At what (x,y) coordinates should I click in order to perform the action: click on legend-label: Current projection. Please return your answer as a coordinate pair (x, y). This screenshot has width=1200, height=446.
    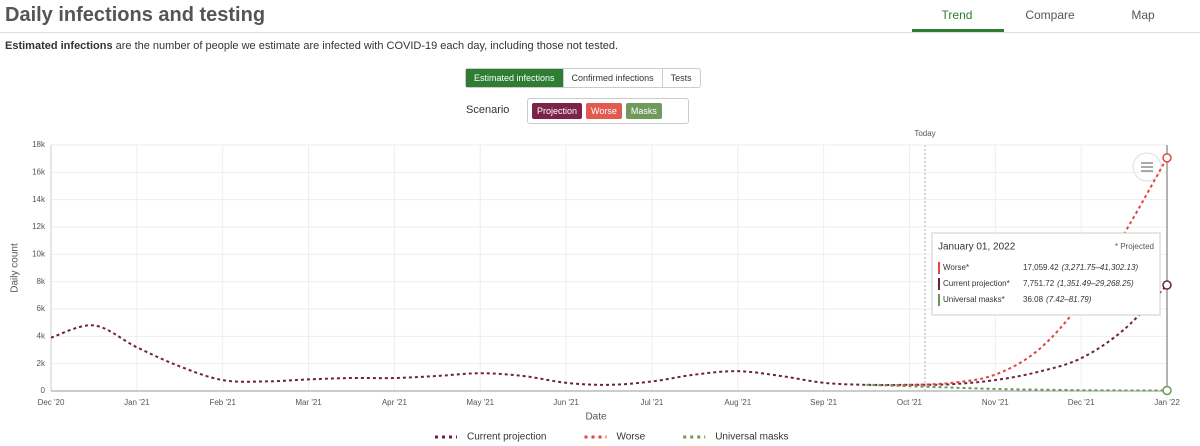
    Looking at the image, I should click on (506, 437).